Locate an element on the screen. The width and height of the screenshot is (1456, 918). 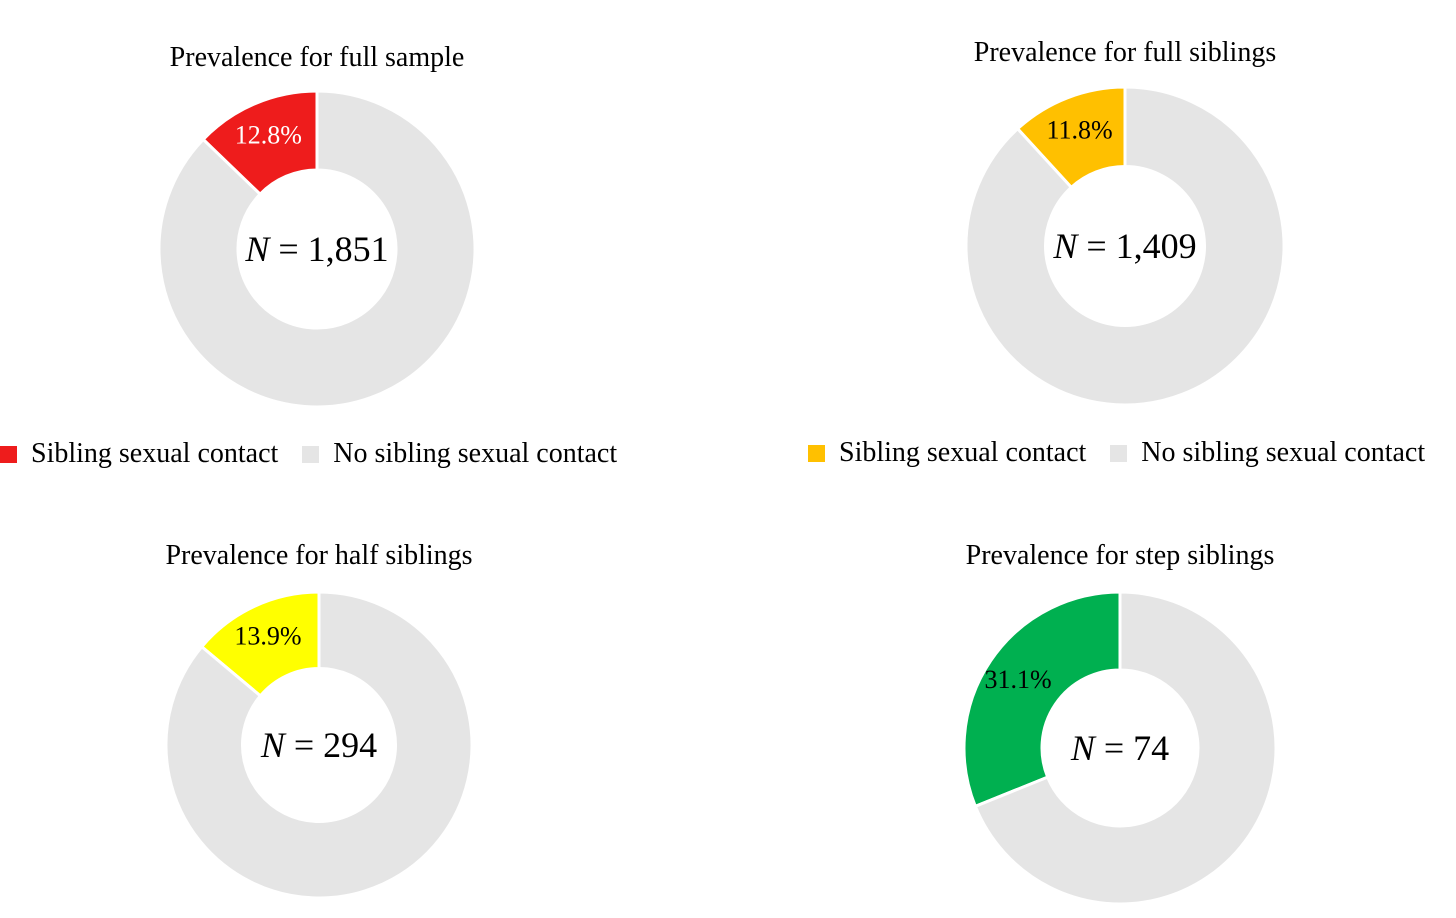
donut-chart-full-sample: 12.8% N = 1,851 is located at coordinates (317, 249).